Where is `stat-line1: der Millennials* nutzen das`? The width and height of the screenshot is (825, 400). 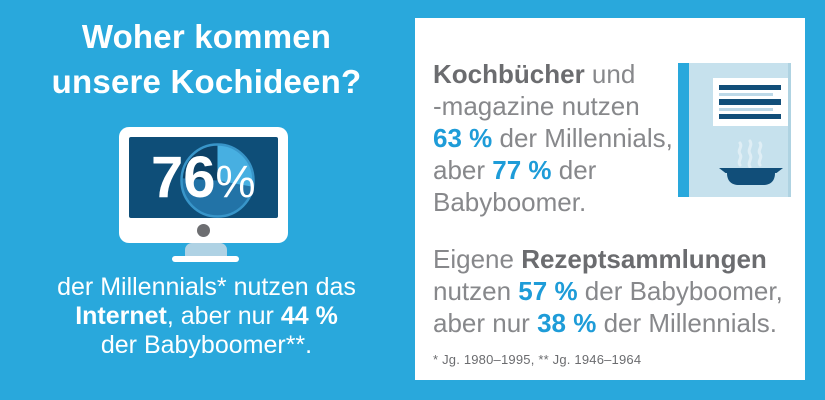 stat-line1: der Millennials* nutzen das is located at coordinates (206, 287).